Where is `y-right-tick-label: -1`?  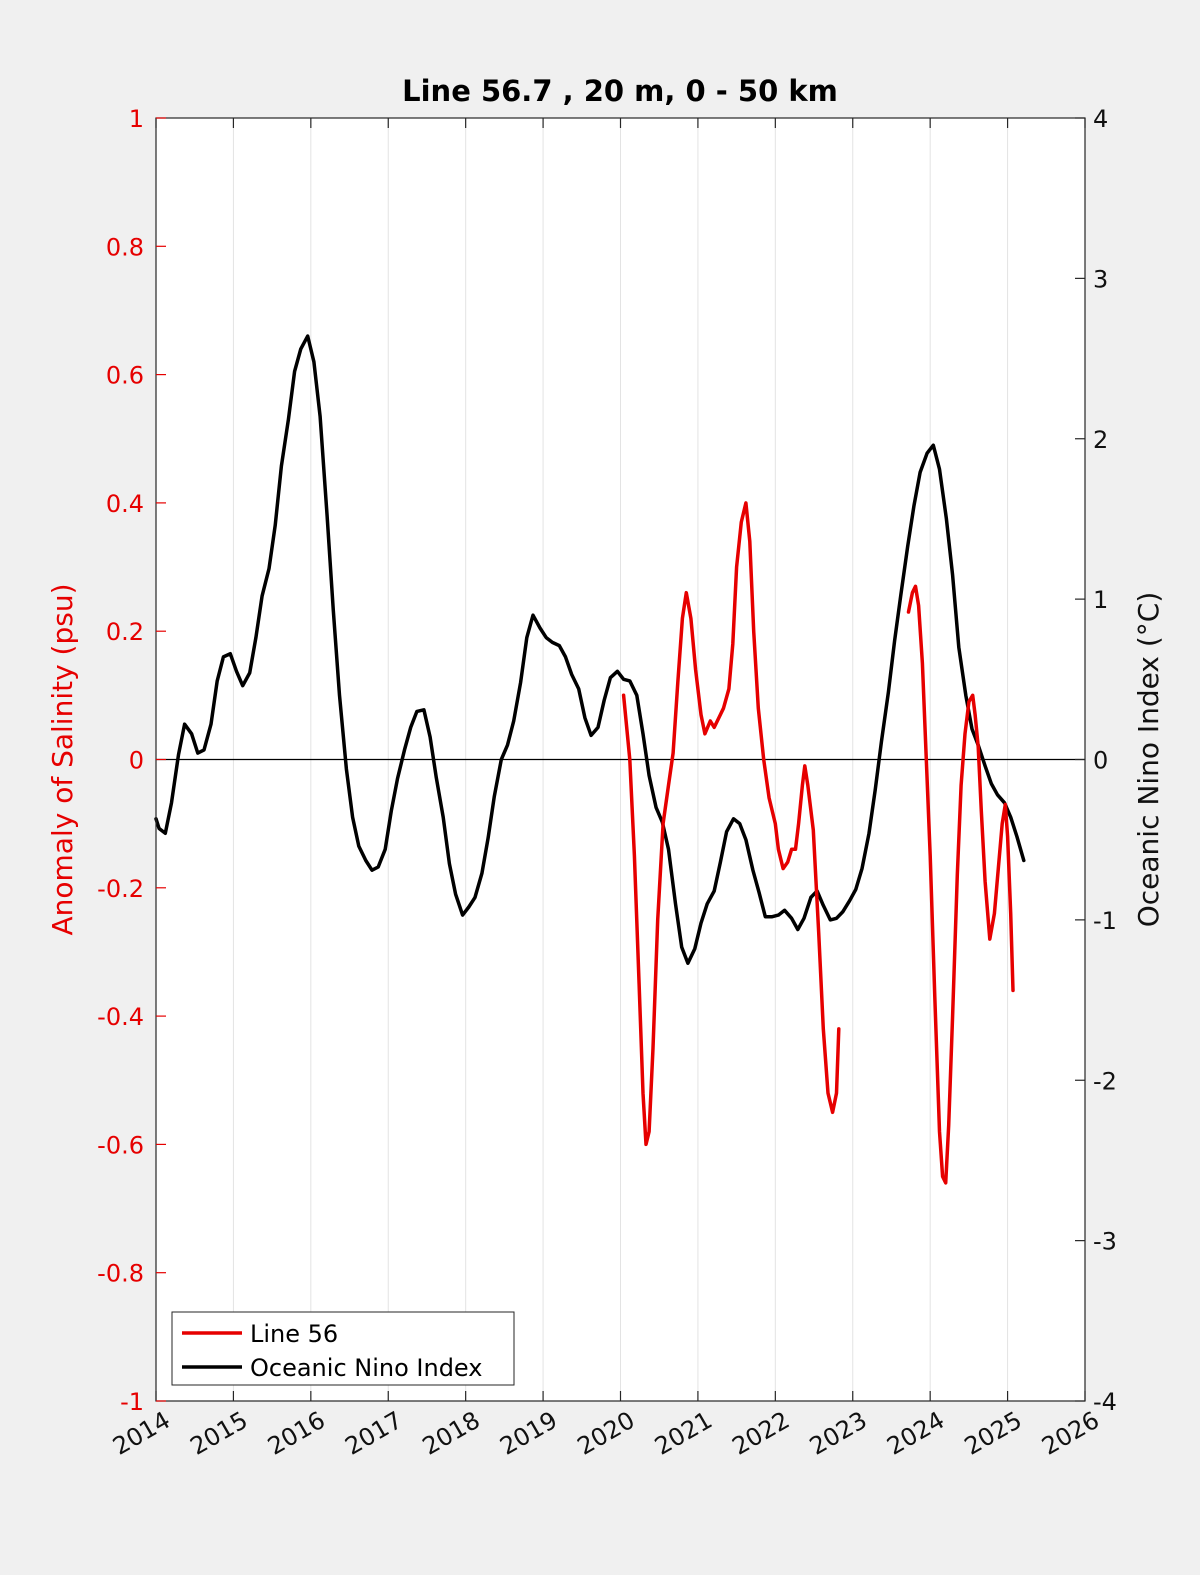 y-right-tick-label: -1 is located at coordinates (1105, 921).